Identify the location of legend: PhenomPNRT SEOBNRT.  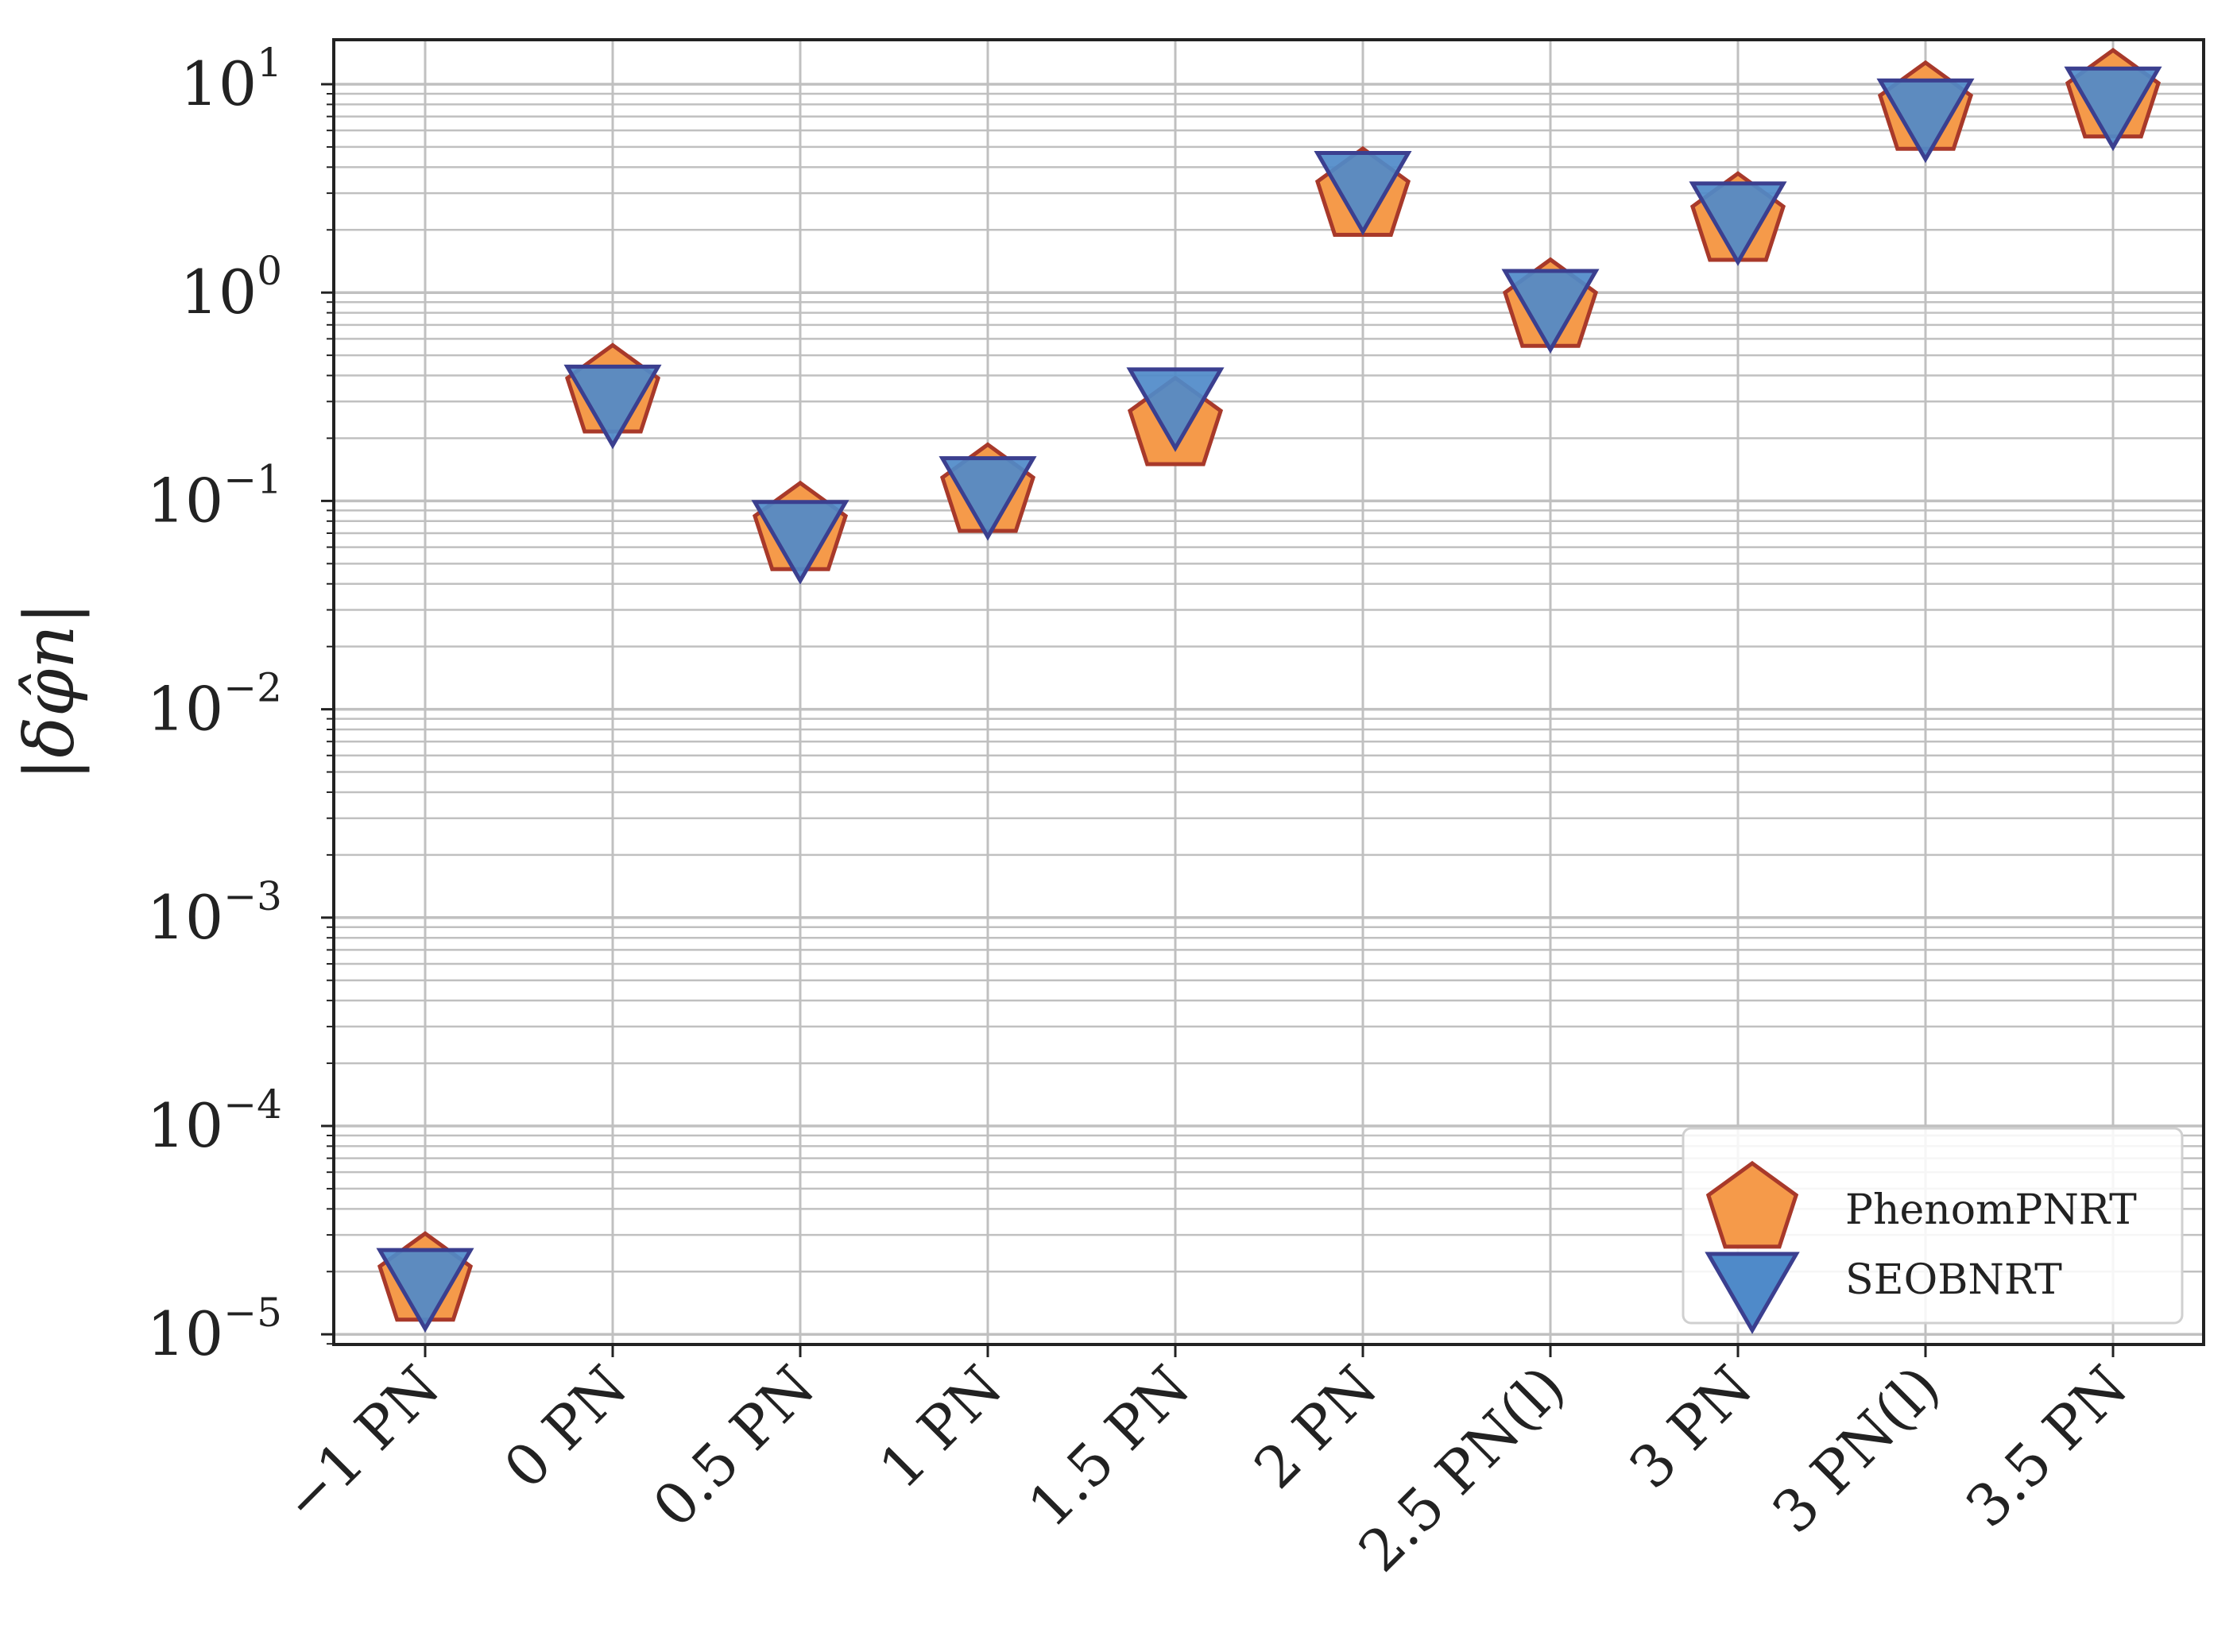
(1933, 1231).